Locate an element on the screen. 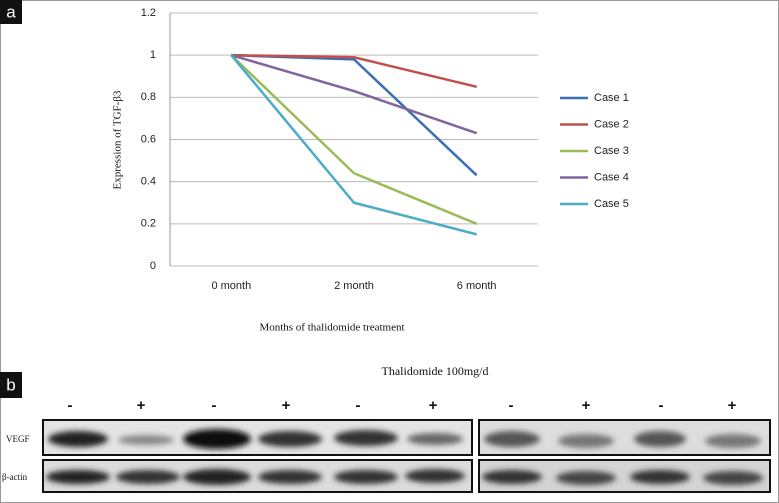 Image resolution: width=779 pixels, height=503 pixels. y-tick-label: 0.4 is located at coordinates (148, 182).